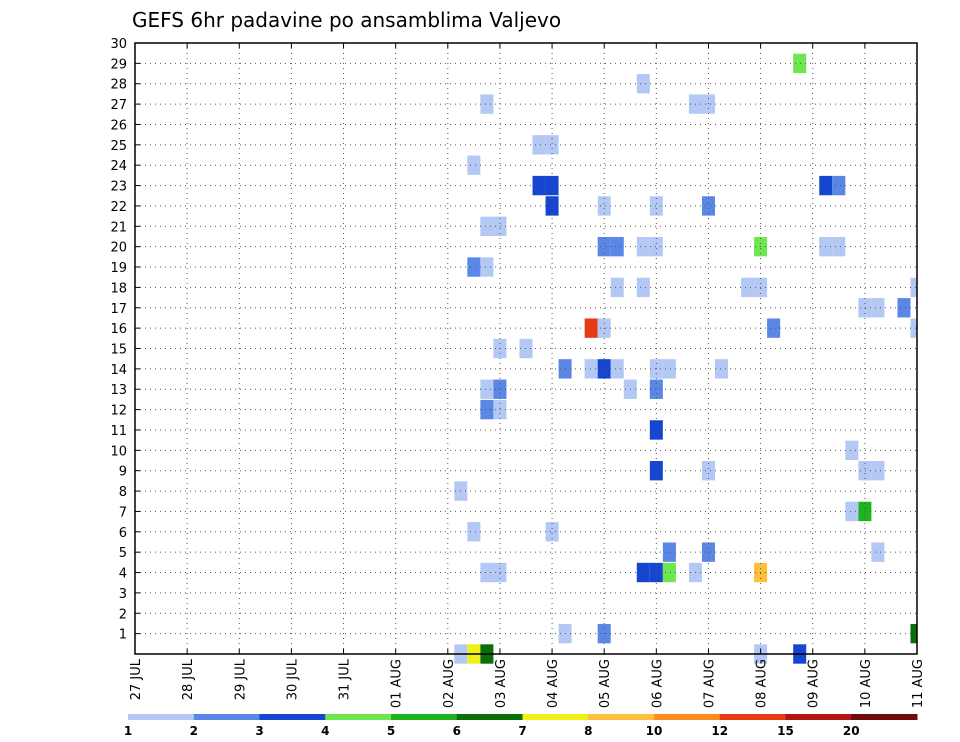 This screenshot has height=742, width=960. What do you see at coordinates (657, 683) in the screenshot?
I see `x-tick-label: 06 AUG` at bounding box center [657, 683].